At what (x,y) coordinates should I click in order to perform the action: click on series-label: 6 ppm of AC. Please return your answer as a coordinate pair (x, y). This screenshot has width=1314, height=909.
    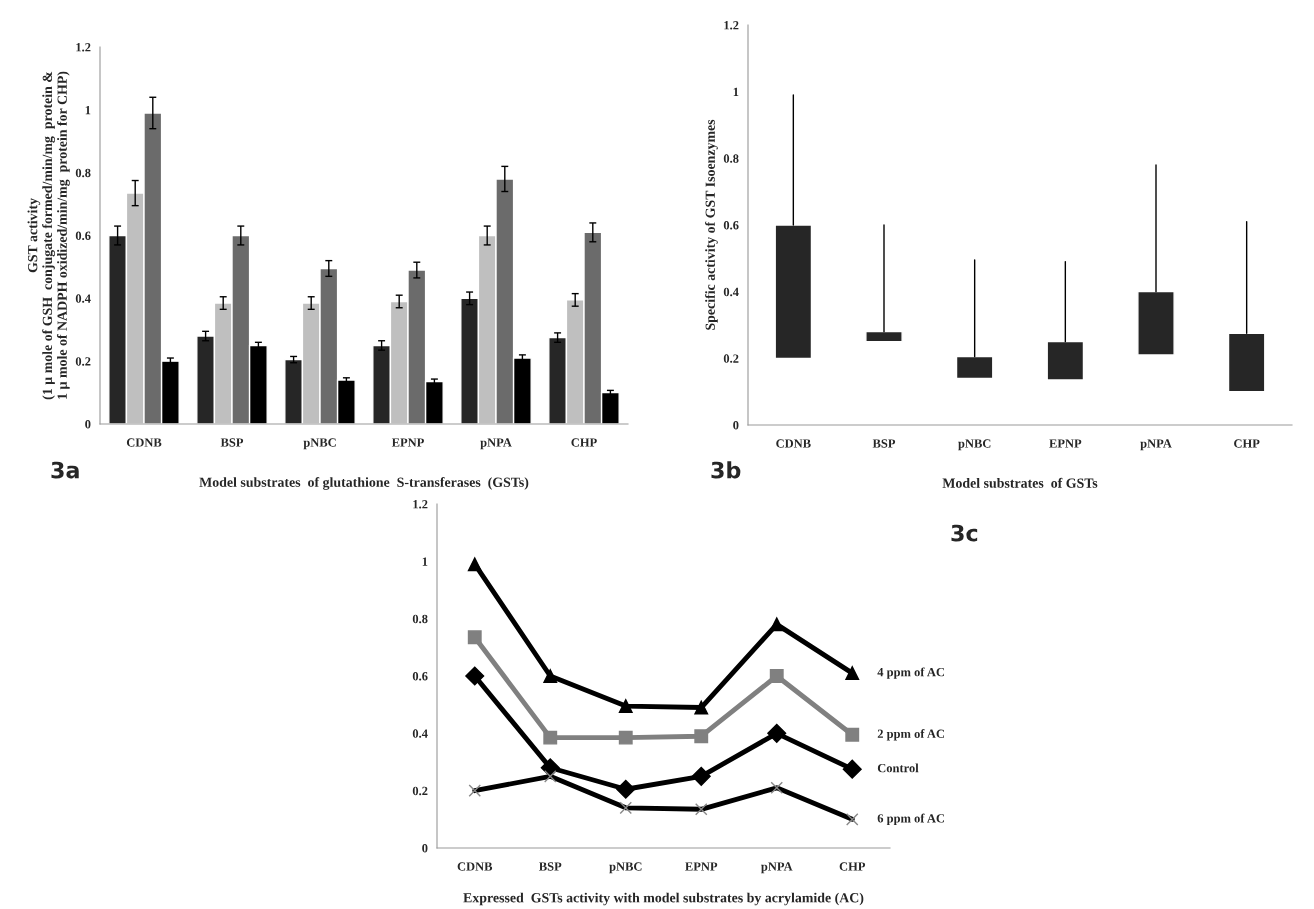
    Looking at the image, I should click on (911, 819).